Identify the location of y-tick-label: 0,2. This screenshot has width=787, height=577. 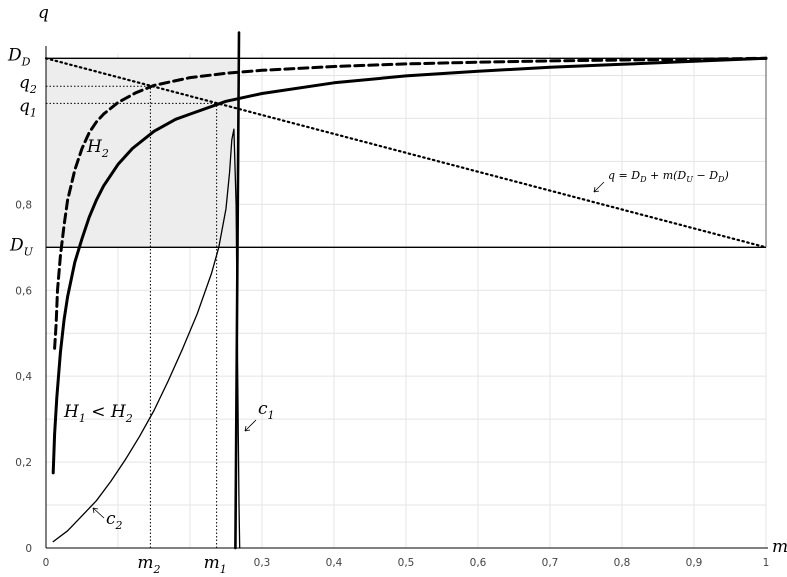
(23, 463).